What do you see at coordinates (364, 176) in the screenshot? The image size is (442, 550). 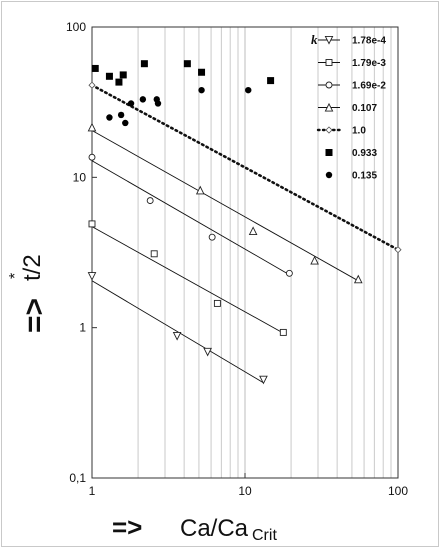 I see `legend-label: 0.135` at bounding box center [364, 176].